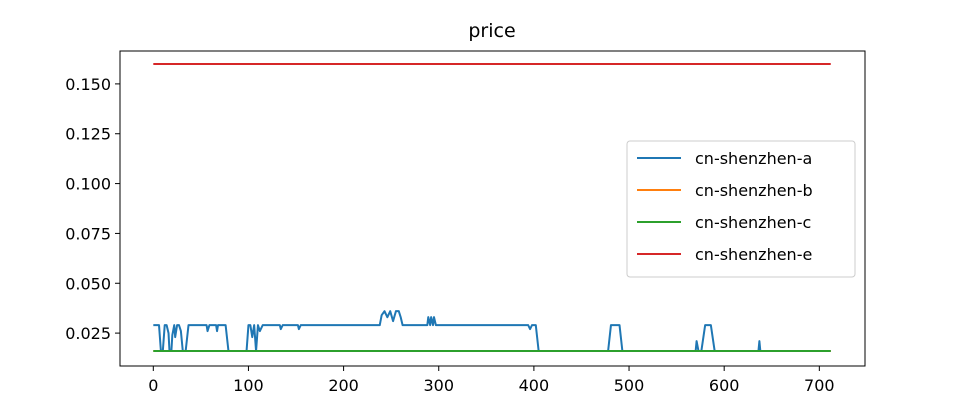 The width and height of the screenshot is (960, 408). Describe the element at coordinates (153, 385) in the screenshot. I see `x-tick-label: 0` at that location.